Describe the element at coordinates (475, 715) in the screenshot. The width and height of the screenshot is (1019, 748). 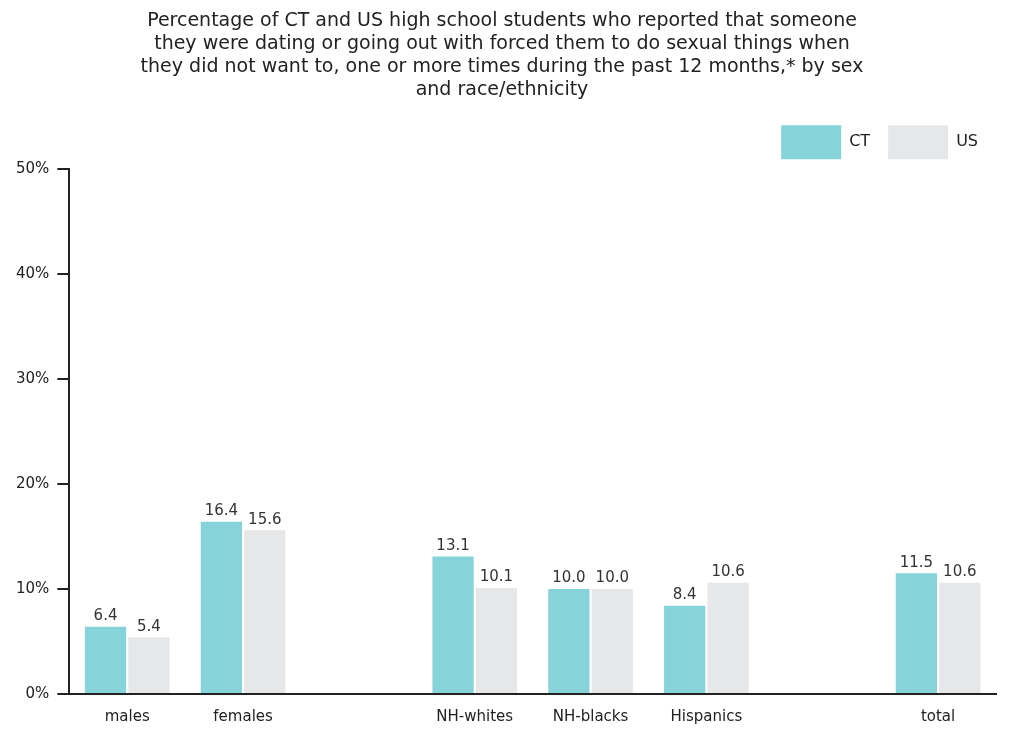
I see `x-tick-label: NH-whites` at that location.